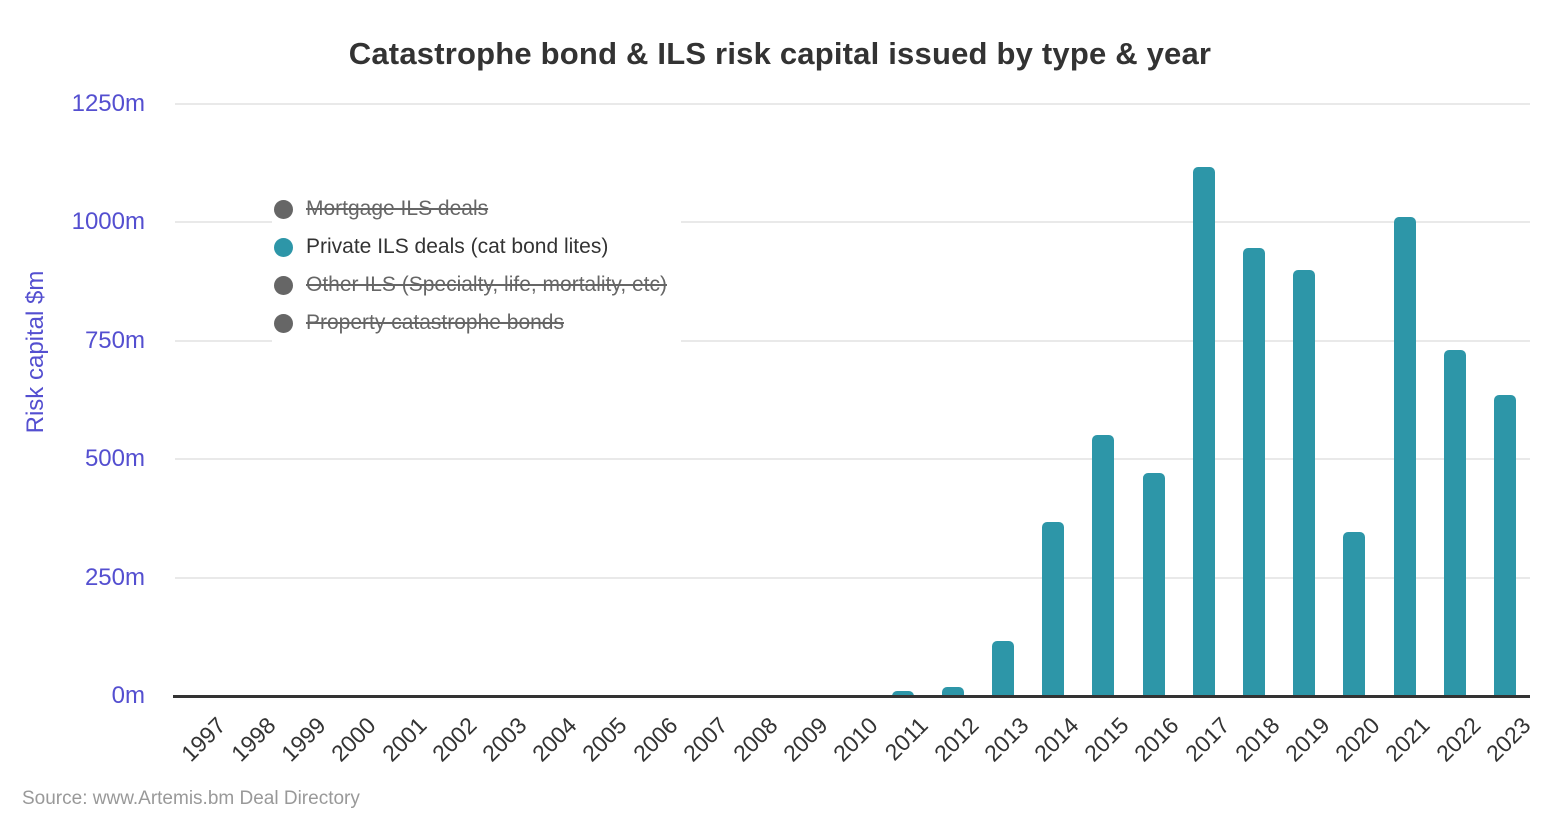 The image size is (1560, 822). What do you see at coordinates (203, 739) in the screenshot?
I see `x-axis-label-1997: 1997` at bounding box center [203, 739].